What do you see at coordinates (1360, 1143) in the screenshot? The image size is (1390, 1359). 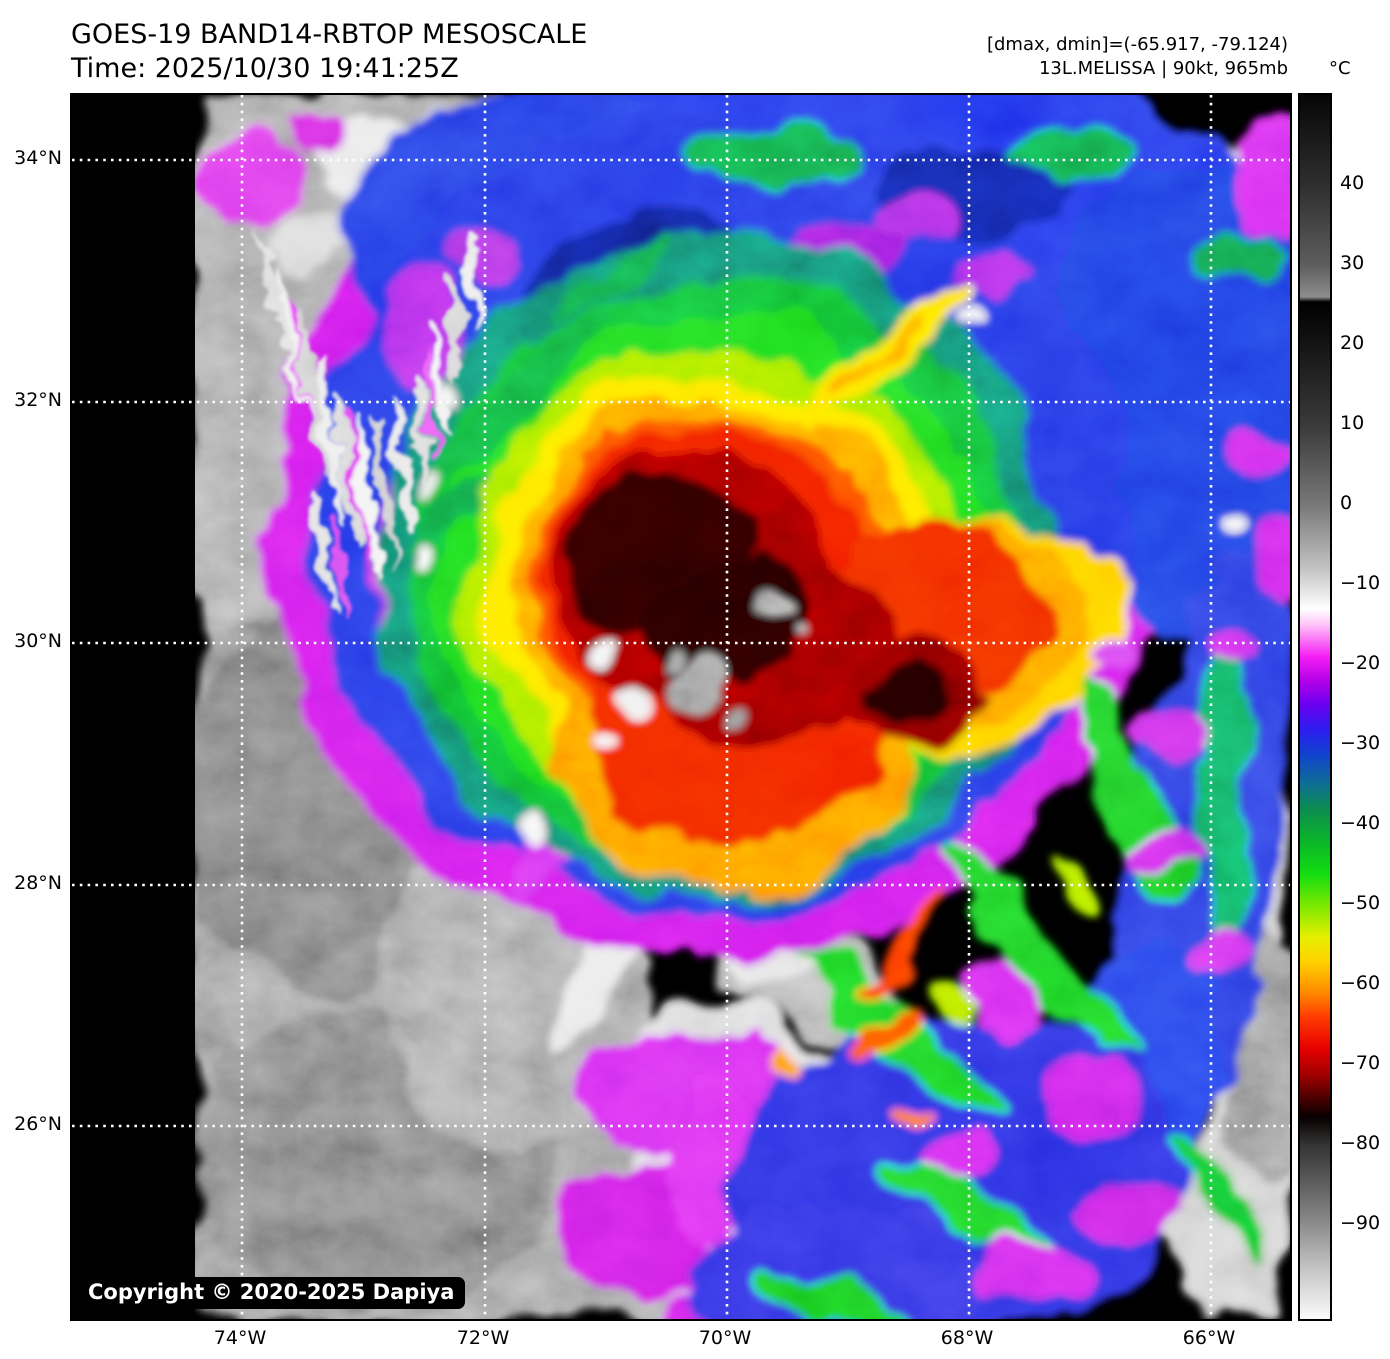 I see `cbar-tick-n80: −80` at bounding box center [1360, 1143].